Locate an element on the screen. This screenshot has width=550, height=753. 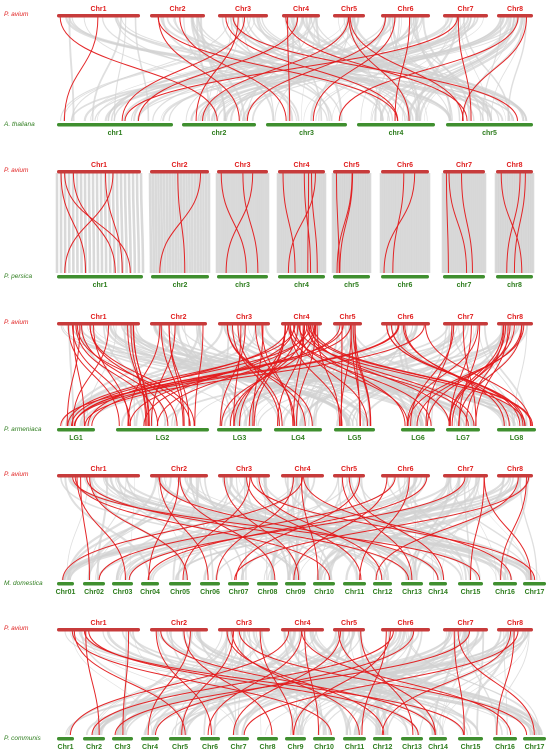
bottom-species-label: P. persica is located at coordinates (18, 276).